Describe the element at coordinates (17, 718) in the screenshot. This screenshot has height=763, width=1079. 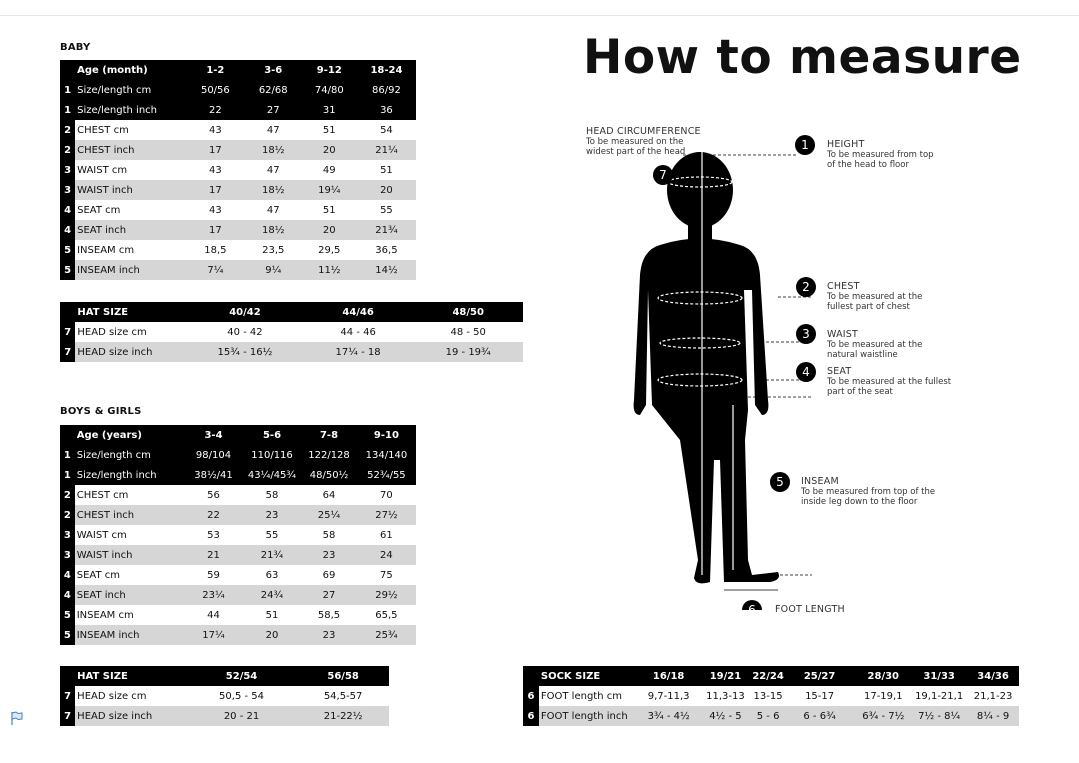
I see `flag-icon` at that location.